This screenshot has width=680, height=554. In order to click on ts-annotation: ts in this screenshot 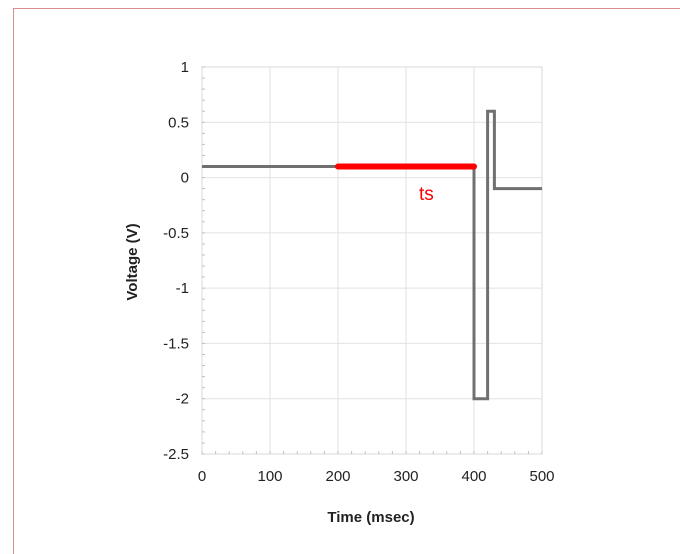, I will do `click(426, 194)`.